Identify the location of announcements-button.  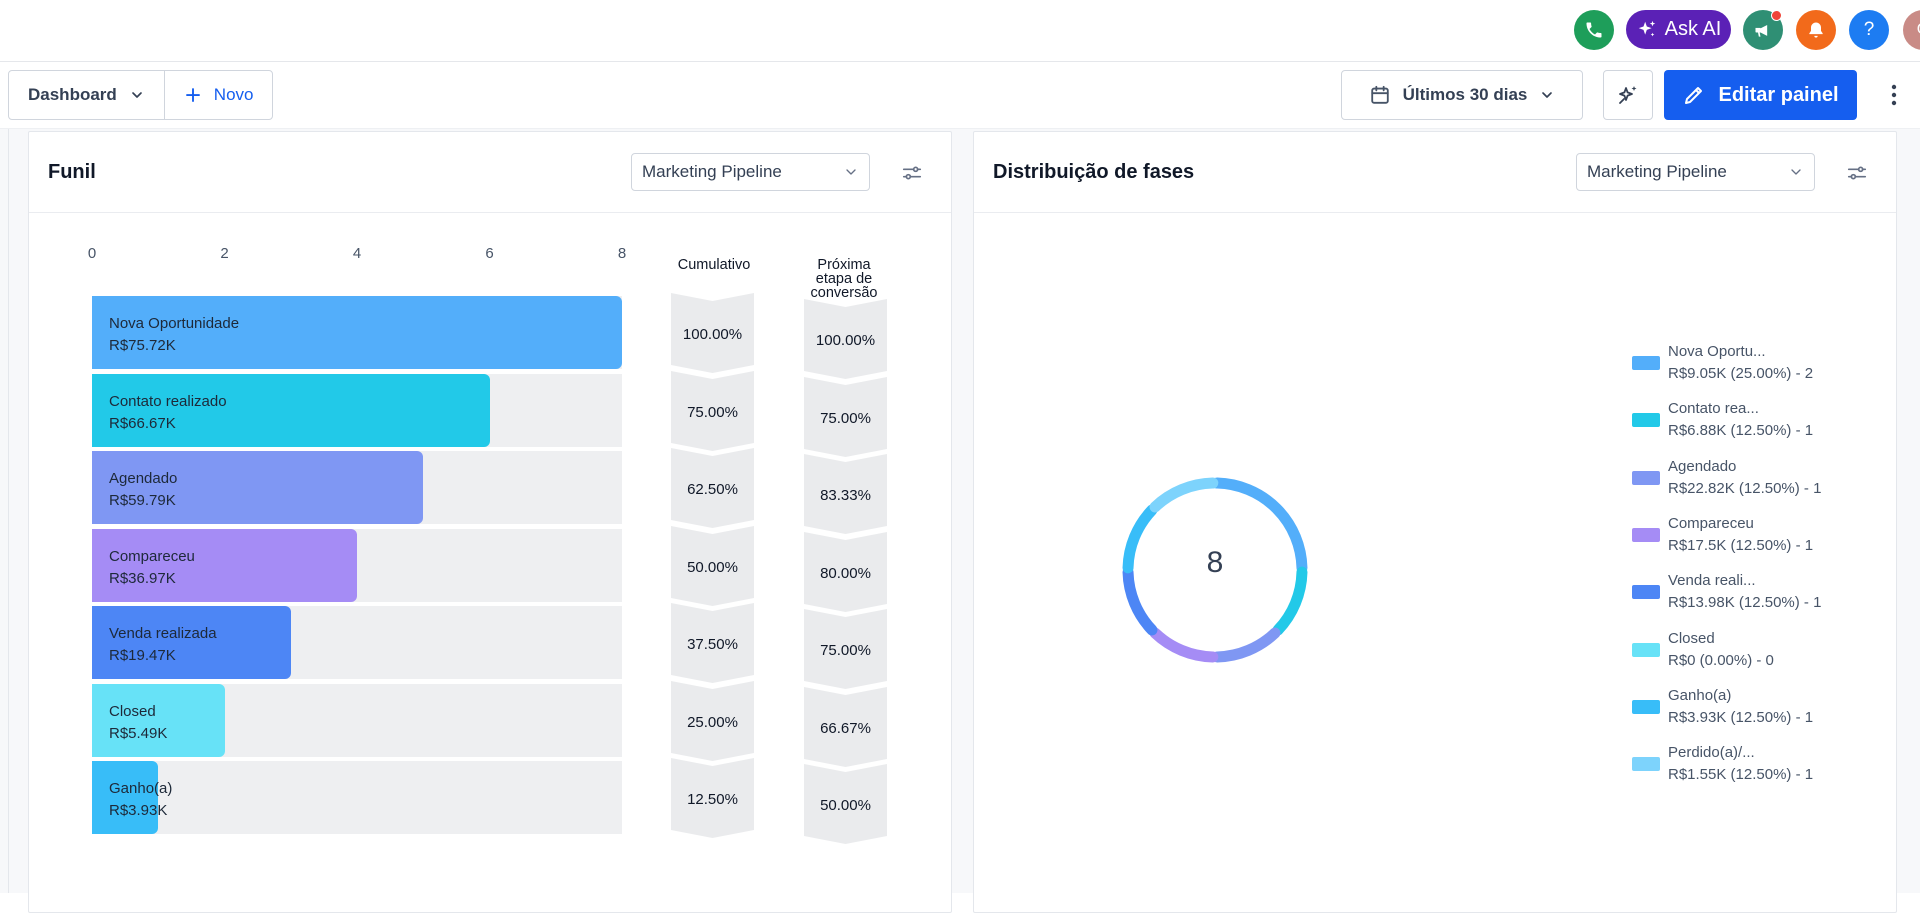
(1763, 30).